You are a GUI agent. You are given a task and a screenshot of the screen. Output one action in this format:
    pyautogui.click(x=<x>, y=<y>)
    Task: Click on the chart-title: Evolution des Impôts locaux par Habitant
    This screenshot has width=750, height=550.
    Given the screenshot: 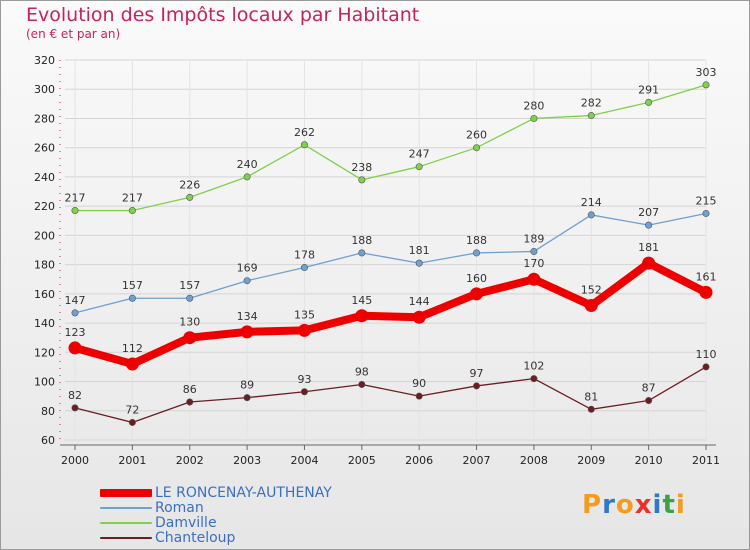 What is the action you would take?
    pyautogui.click(x=223, y=15)
    